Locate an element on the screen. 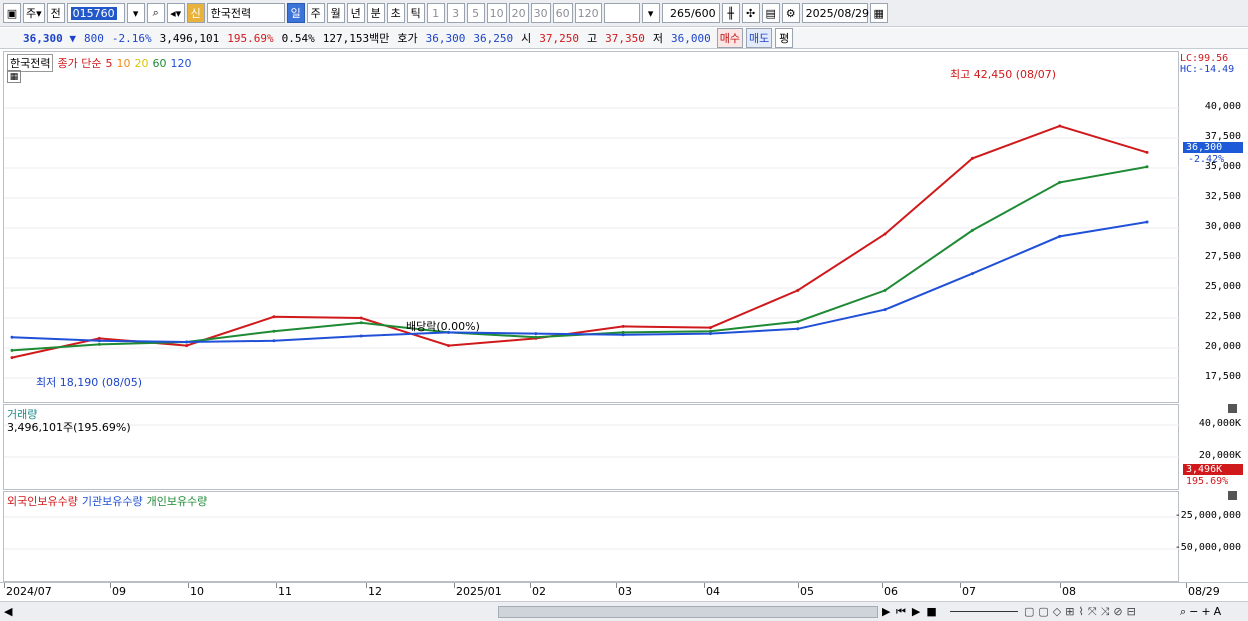  eval-button: 평 is located at coordinates (784, 38).